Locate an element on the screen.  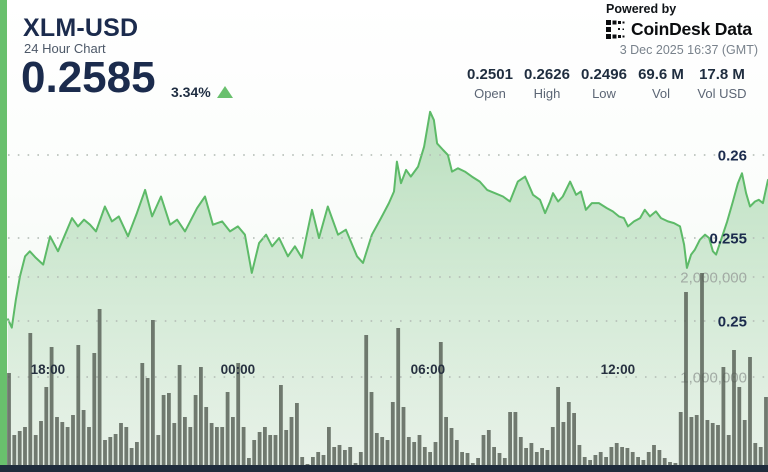
svg-text: 18:00 is located at coordinates (48, 369).